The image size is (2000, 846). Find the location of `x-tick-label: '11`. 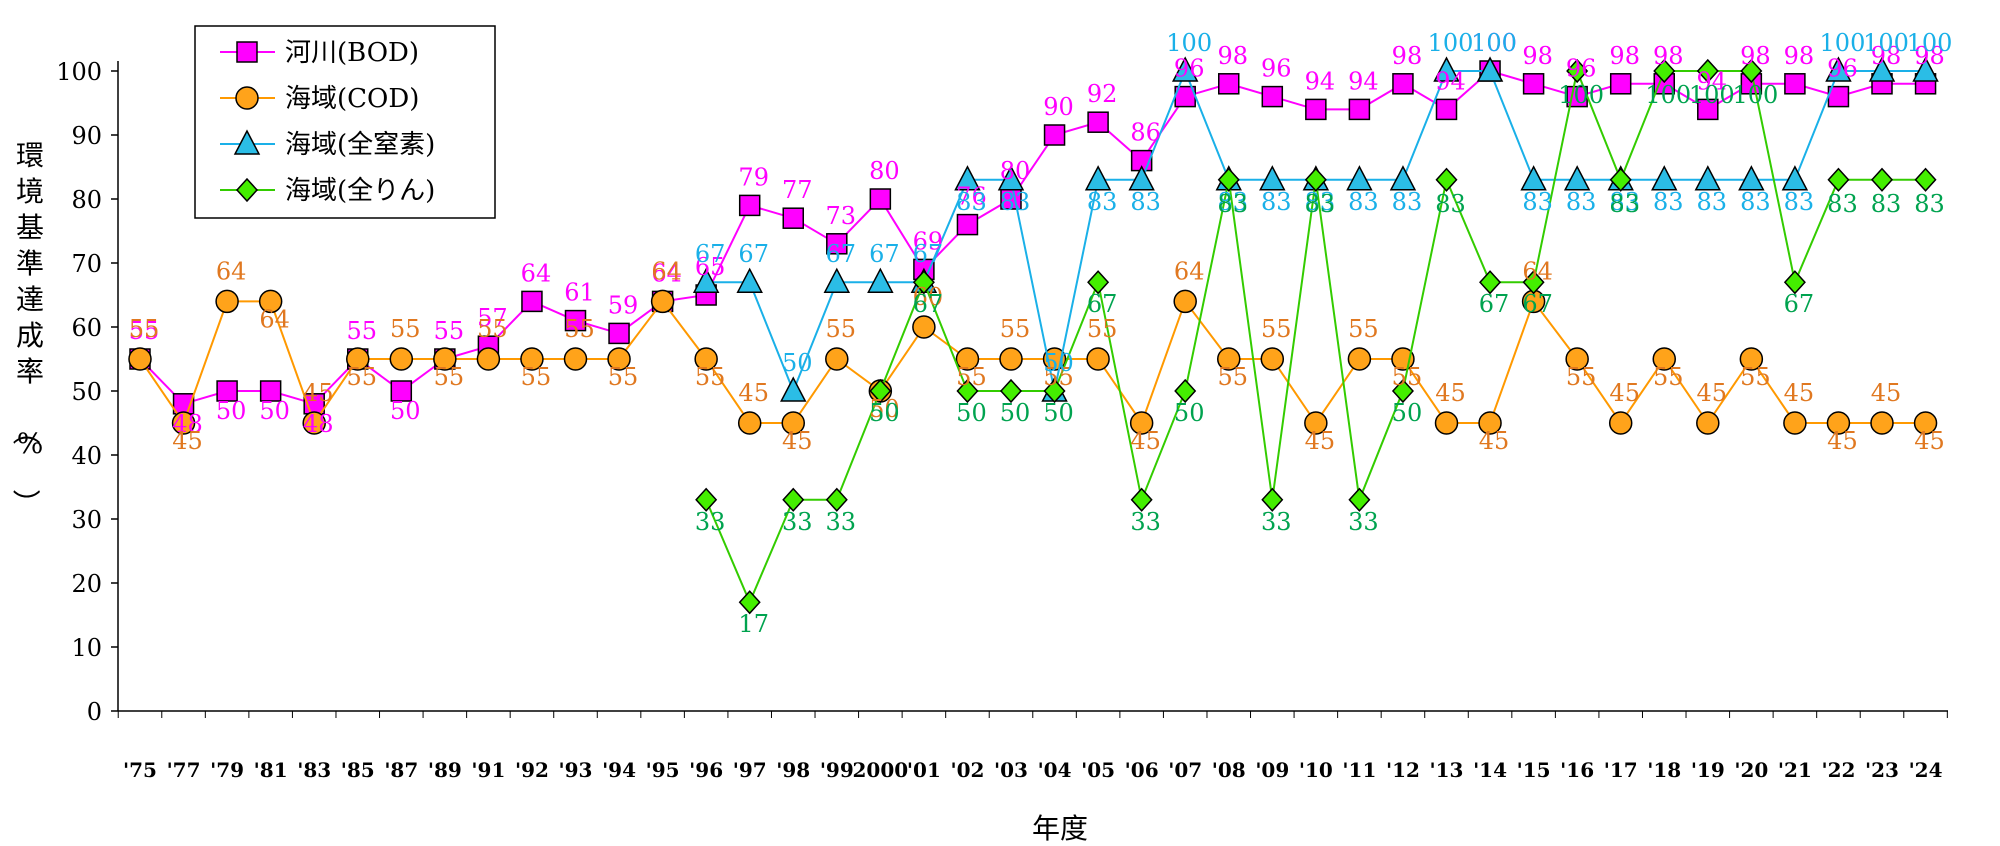

x-tick-label: '11 is located at coordinates (1359, 770).